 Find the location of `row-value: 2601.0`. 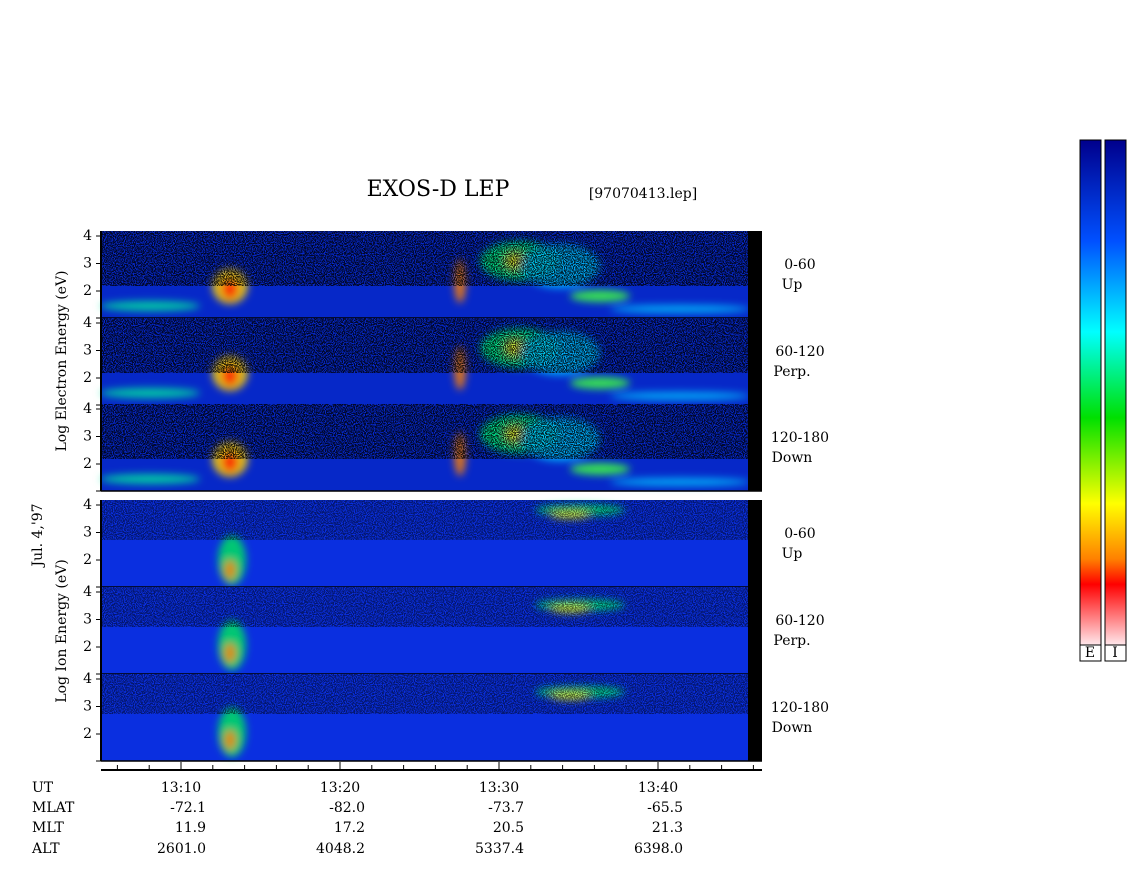

row-value: 2601.0 is located at coordinates (181, 849).